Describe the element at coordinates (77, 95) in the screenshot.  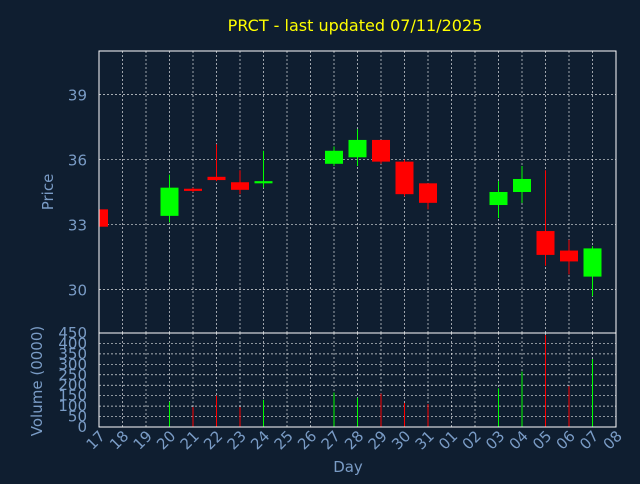
I see `price-tick-label: 39` at that location.